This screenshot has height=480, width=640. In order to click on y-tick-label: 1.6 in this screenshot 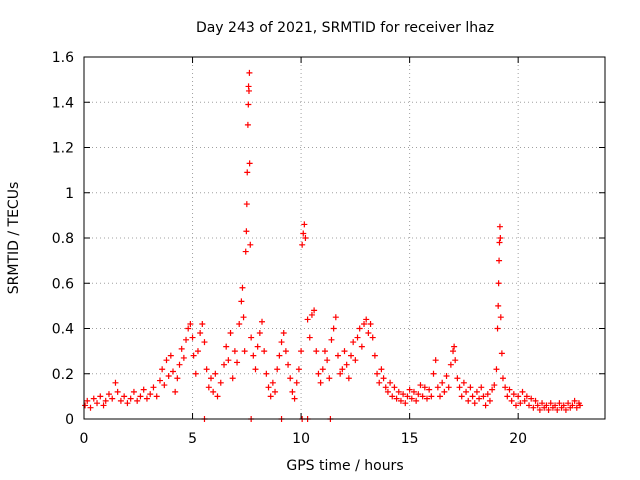, I will do `click(63, 58)`.